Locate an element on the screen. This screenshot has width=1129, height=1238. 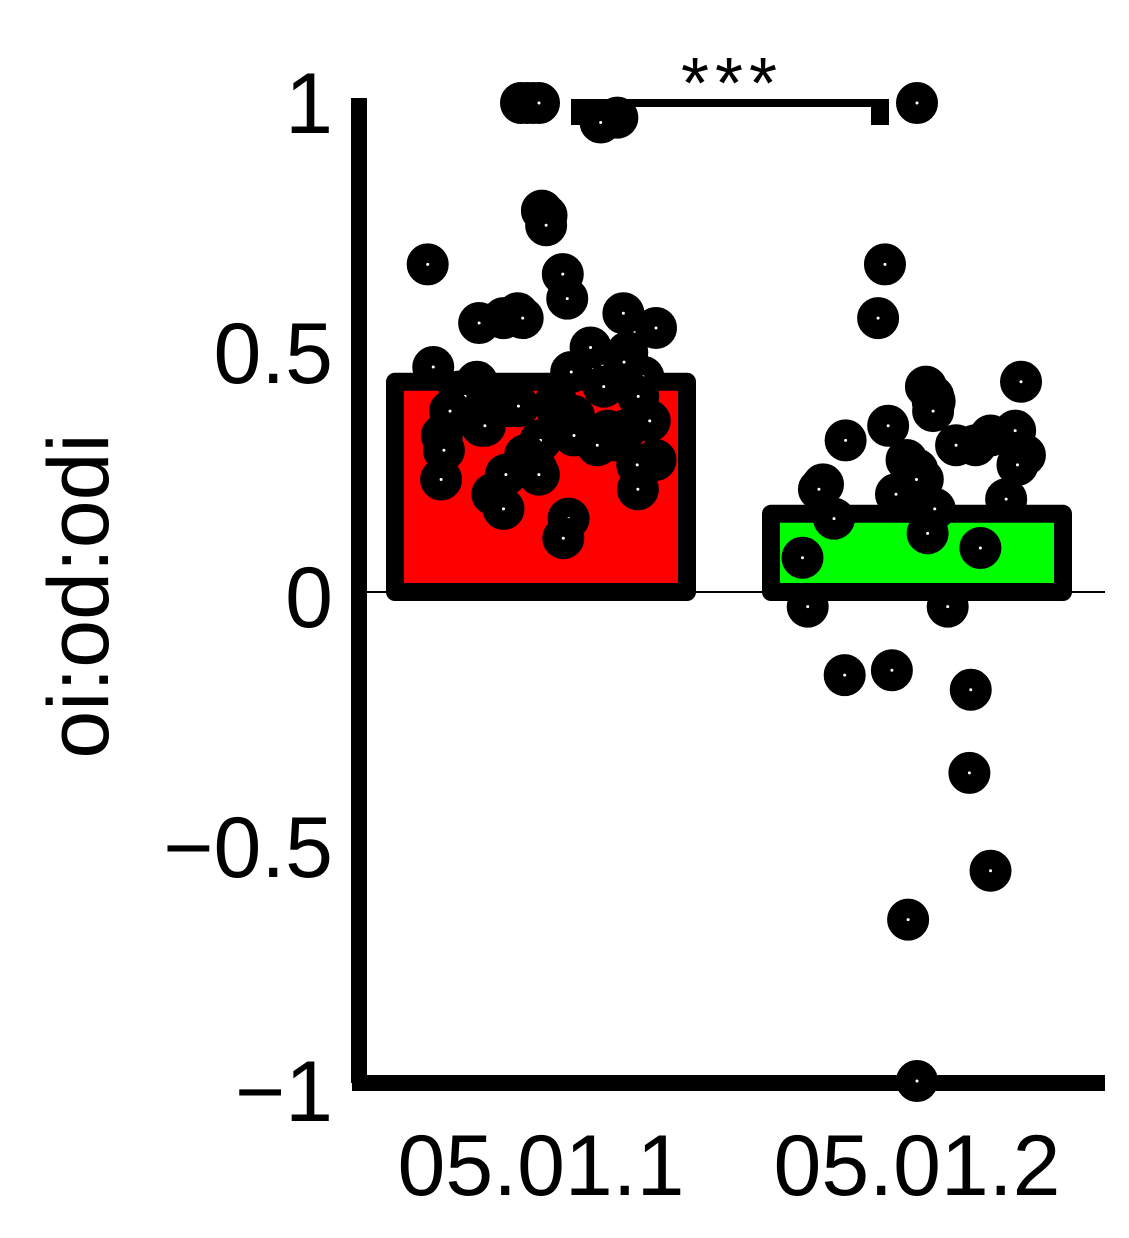
y-ticks: 1 0.5 0 −0.5 −1 is located at coordinates (248, 598).